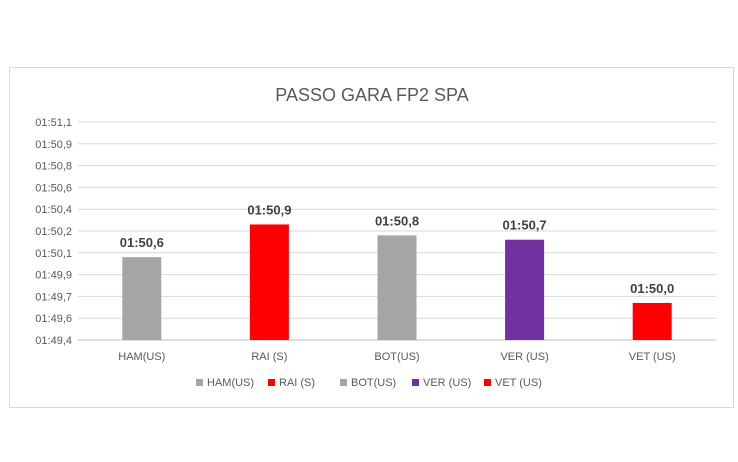 Image resolution: width=738 pixels, height=462 pixels. Describe the element at coordinates (53, 341) in the screenshot. I see `y-tick-label: 01:49,4` at that location.